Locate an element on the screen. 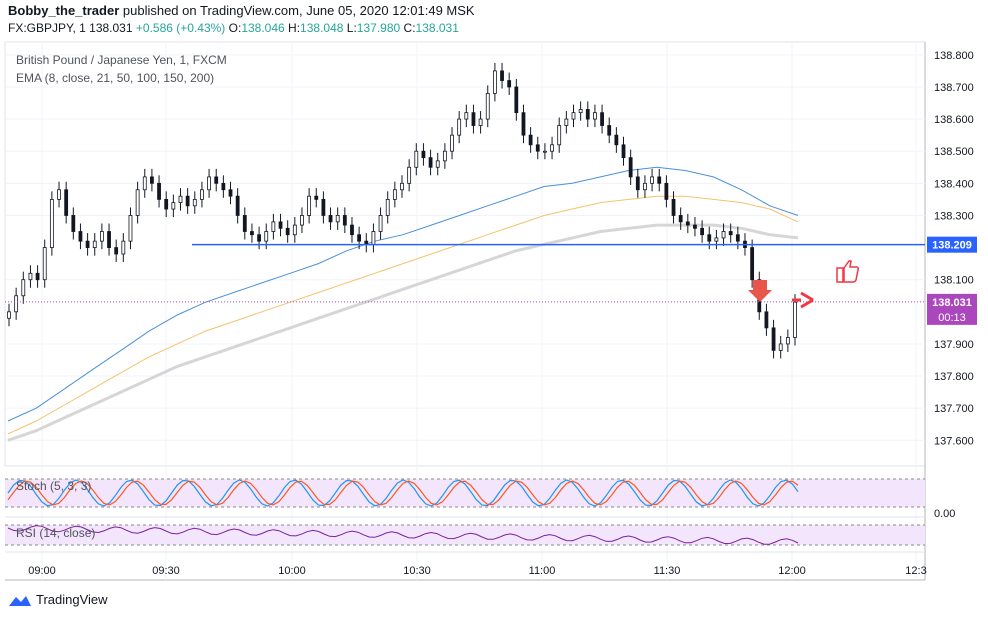  time-tick-7: 12:3 is located at coordinates (915, 571).